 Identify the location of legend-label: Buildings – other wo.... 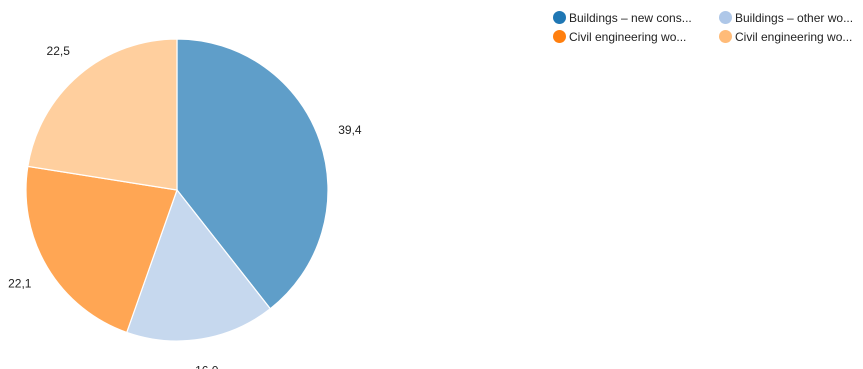
(794, 17).